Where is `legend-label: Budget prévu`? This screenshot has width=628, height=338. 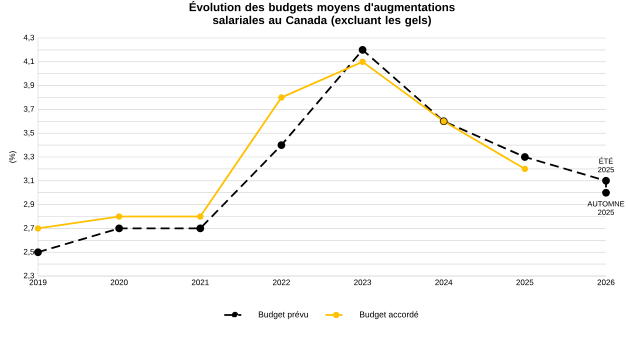 legend-label: Budget prévu is located at coordinates (283, 315).